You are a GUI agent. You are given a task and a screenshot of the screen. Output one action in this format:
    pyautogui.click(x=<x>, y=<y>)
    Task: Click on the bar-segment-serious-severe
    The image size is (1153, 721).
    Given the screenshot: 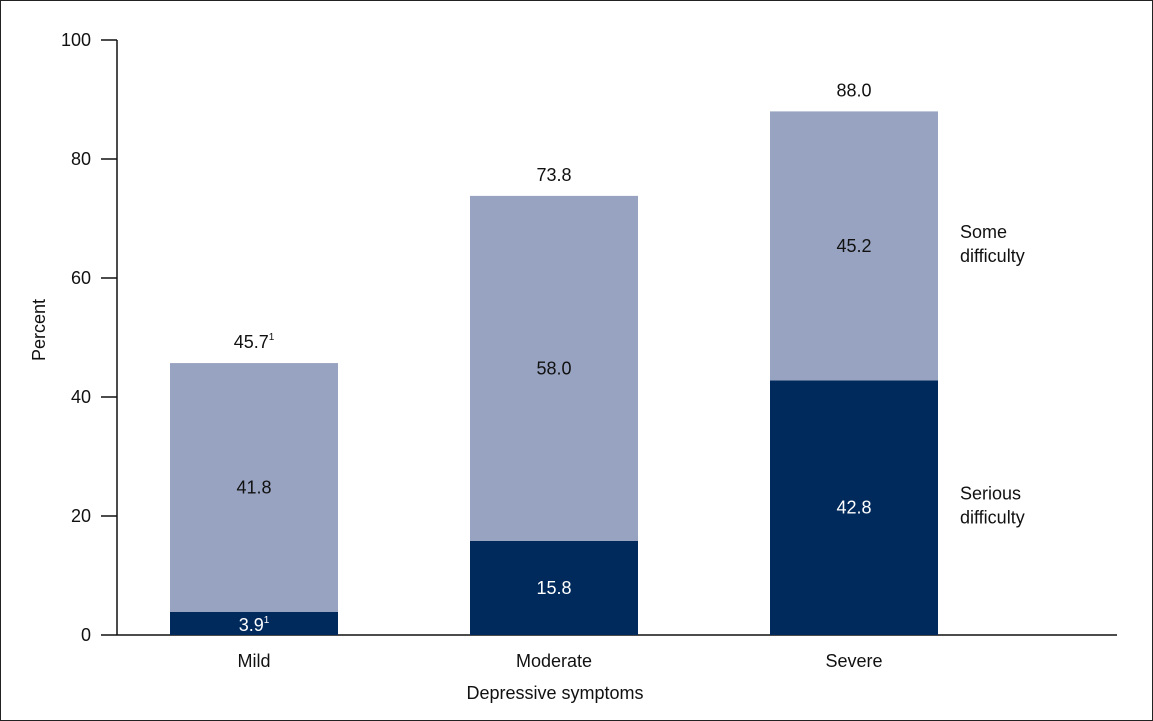 What is the action you would take?
    pyautogui.click(x=854, y=507)
    